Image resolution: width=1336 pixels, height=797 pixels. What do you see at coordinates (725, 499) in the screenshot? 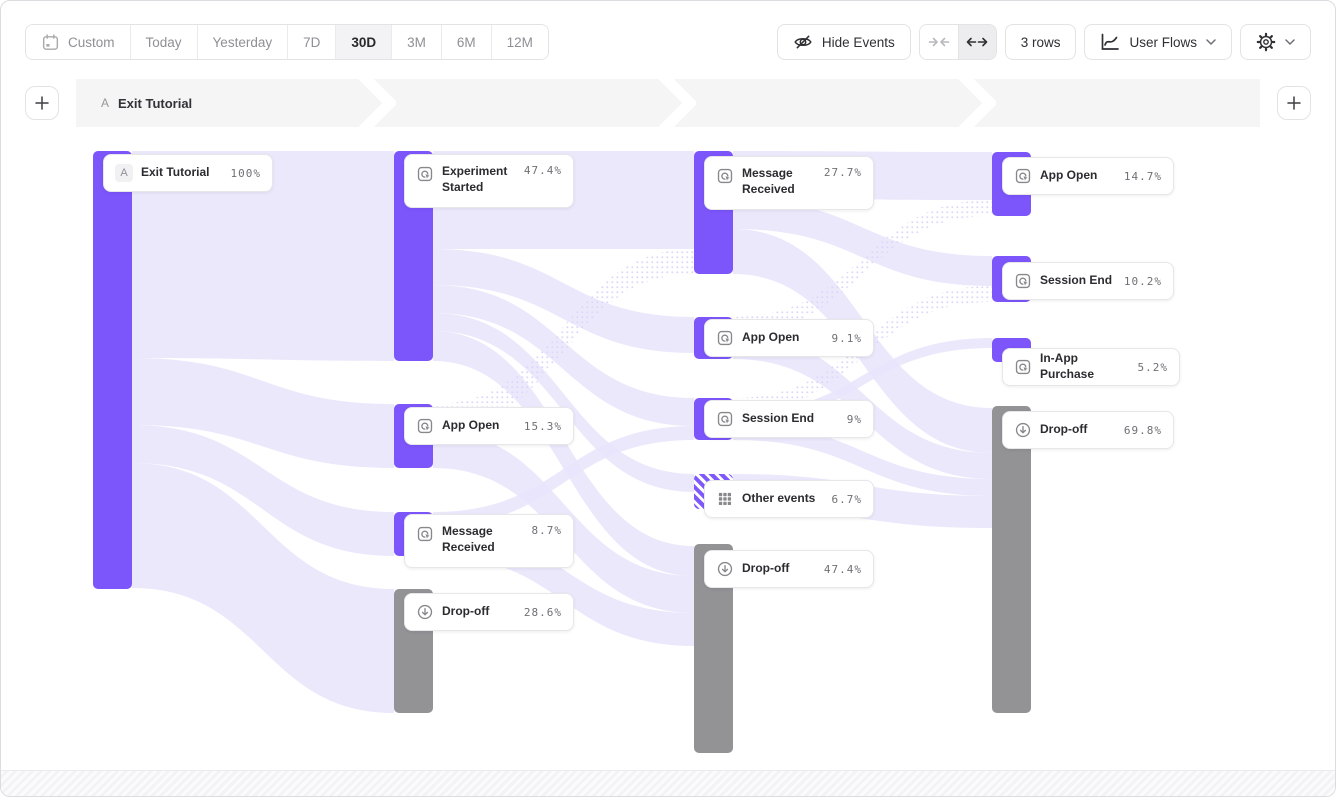
I see `other-events-icon` at bounding box center [725, 499].